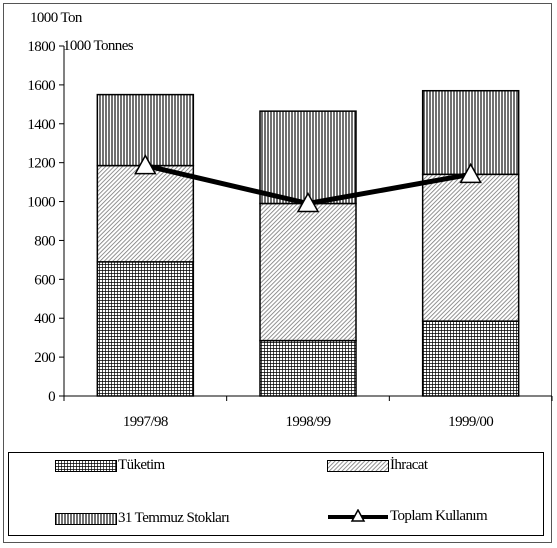 The height and width of the screenshot is (548, 557). I want to click on unit-label-ton: 1000 Ton, so click(56, 18).